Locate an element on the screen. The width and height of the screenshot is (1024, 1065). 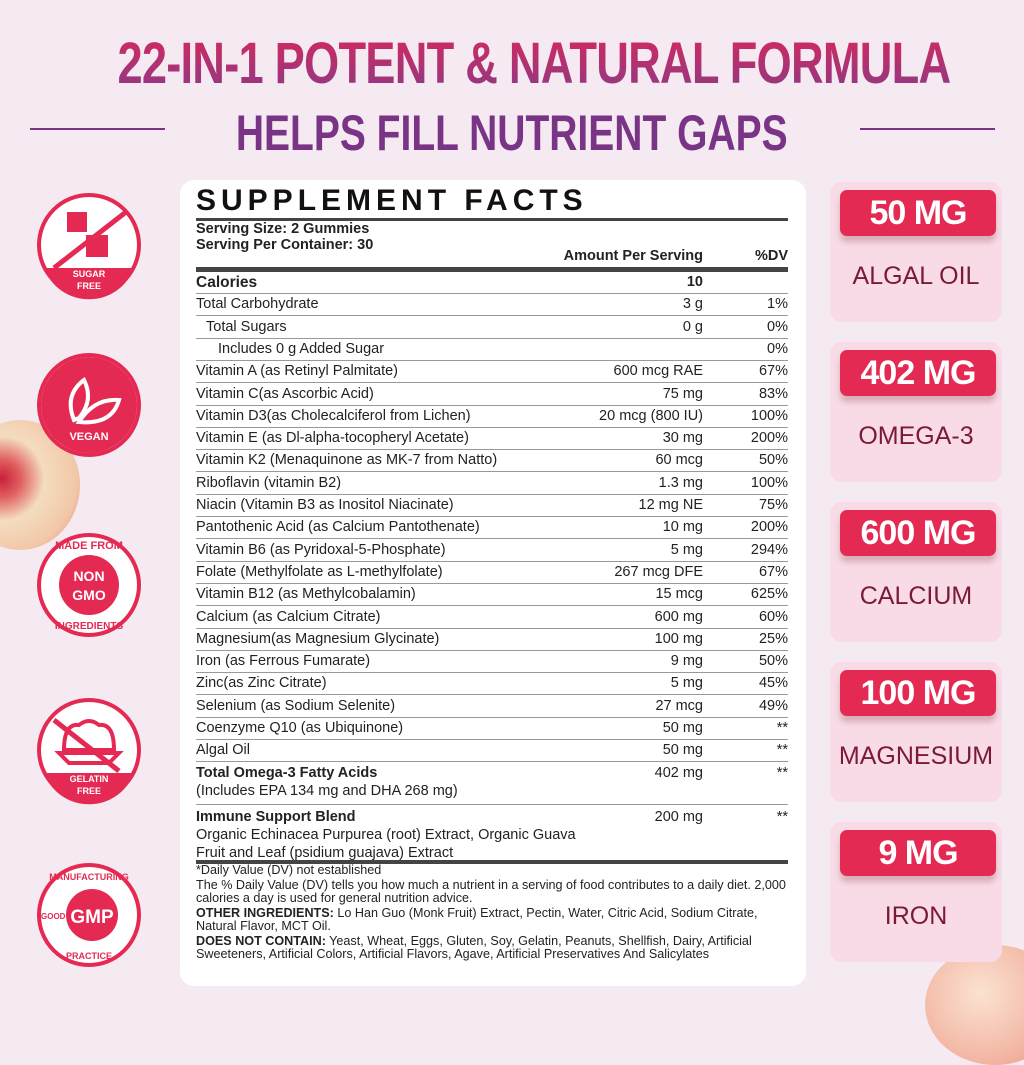
nutrient-amount: 3 g is located at coordinates (692, 304).